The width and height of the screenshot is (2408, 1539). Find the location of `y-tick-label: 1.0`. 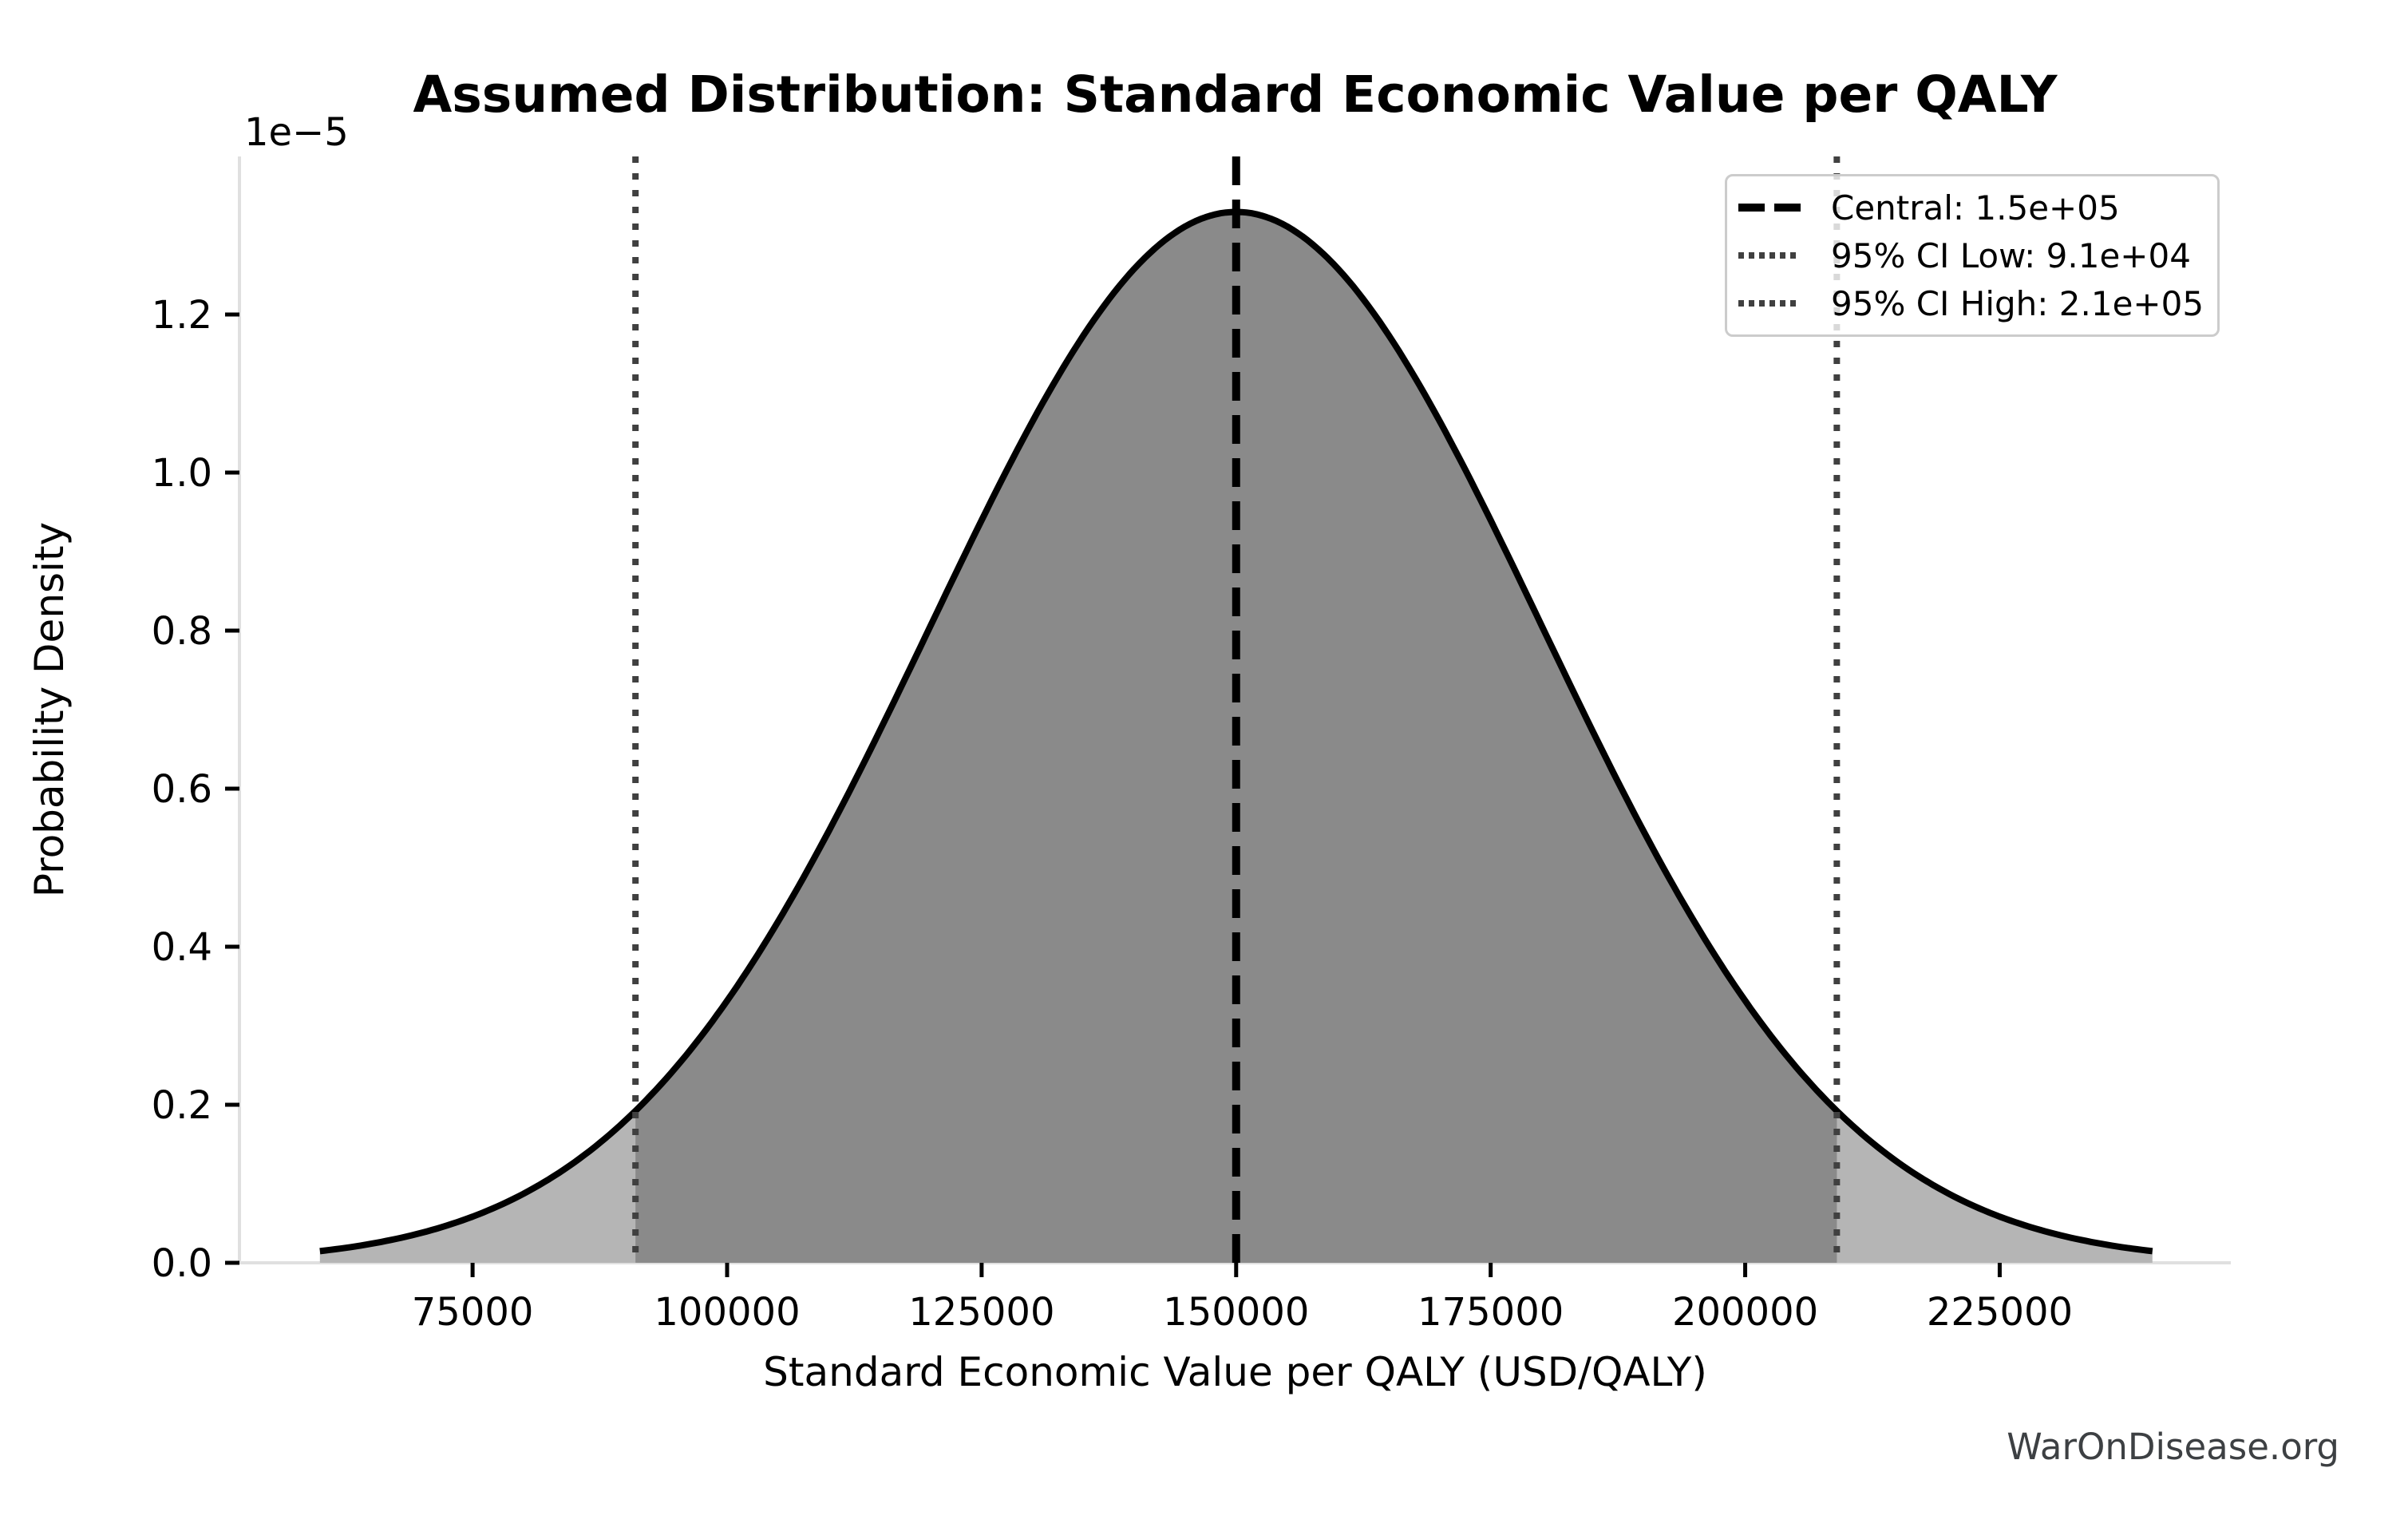

y-tick-label: 1.0 is located at coordinates (182, 473).